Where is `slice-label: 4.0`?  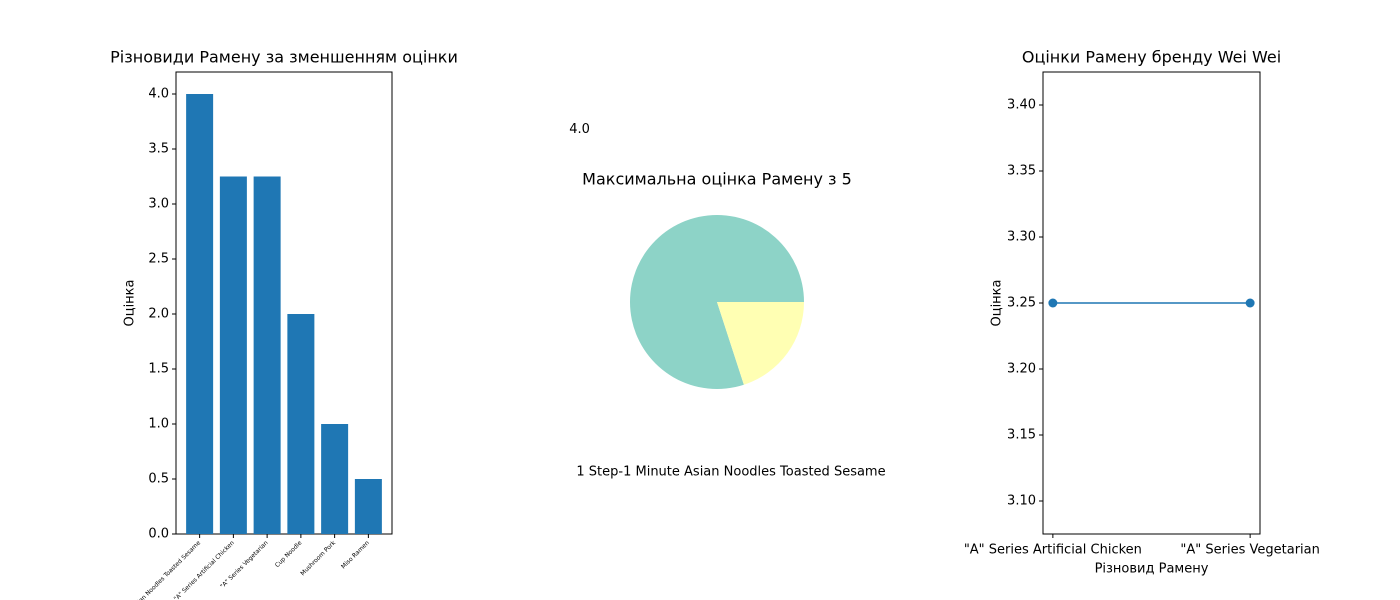
slice-label: 4.0 is located at coordinates (579, 129).